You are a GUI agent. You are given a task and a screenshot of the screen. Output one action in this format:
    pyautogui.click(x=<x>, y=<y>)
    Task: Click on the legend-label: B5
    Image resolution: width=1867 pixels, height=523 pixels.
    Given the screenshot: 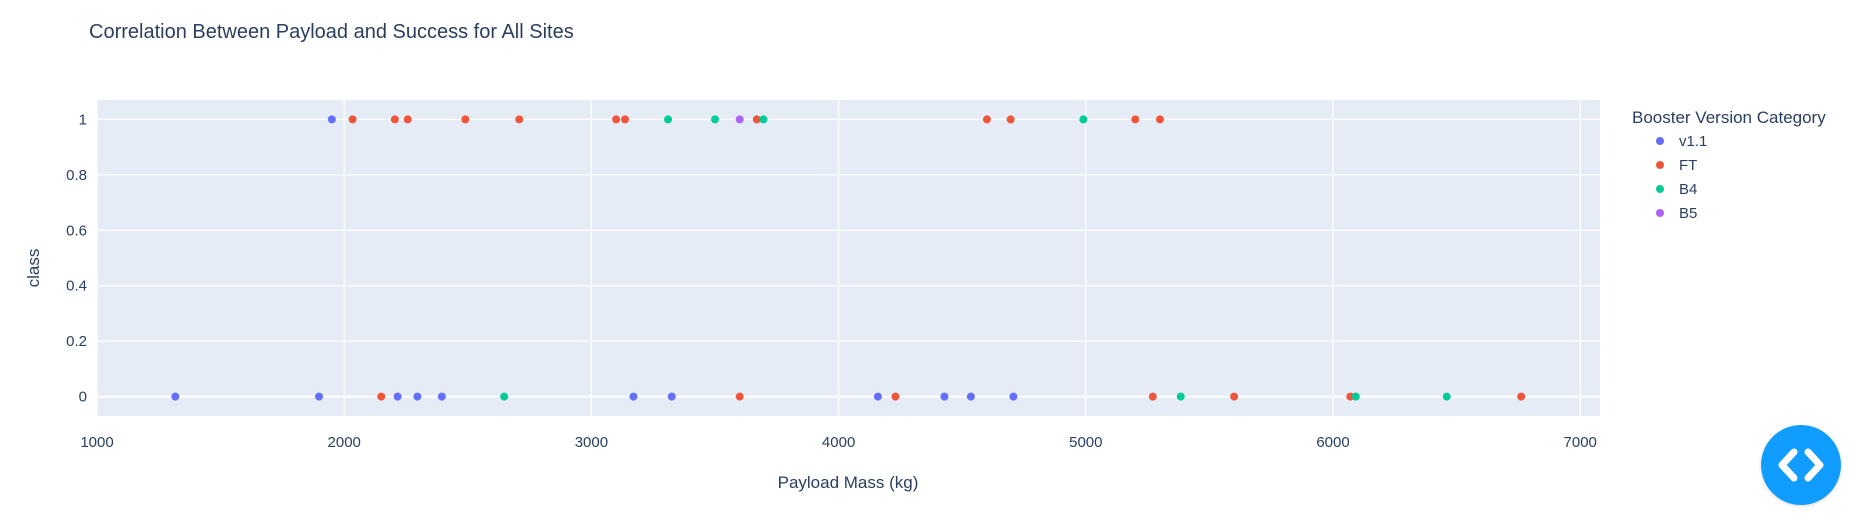 What is the action you would take?
    pyautogui.click(x=1688, y=213)
    